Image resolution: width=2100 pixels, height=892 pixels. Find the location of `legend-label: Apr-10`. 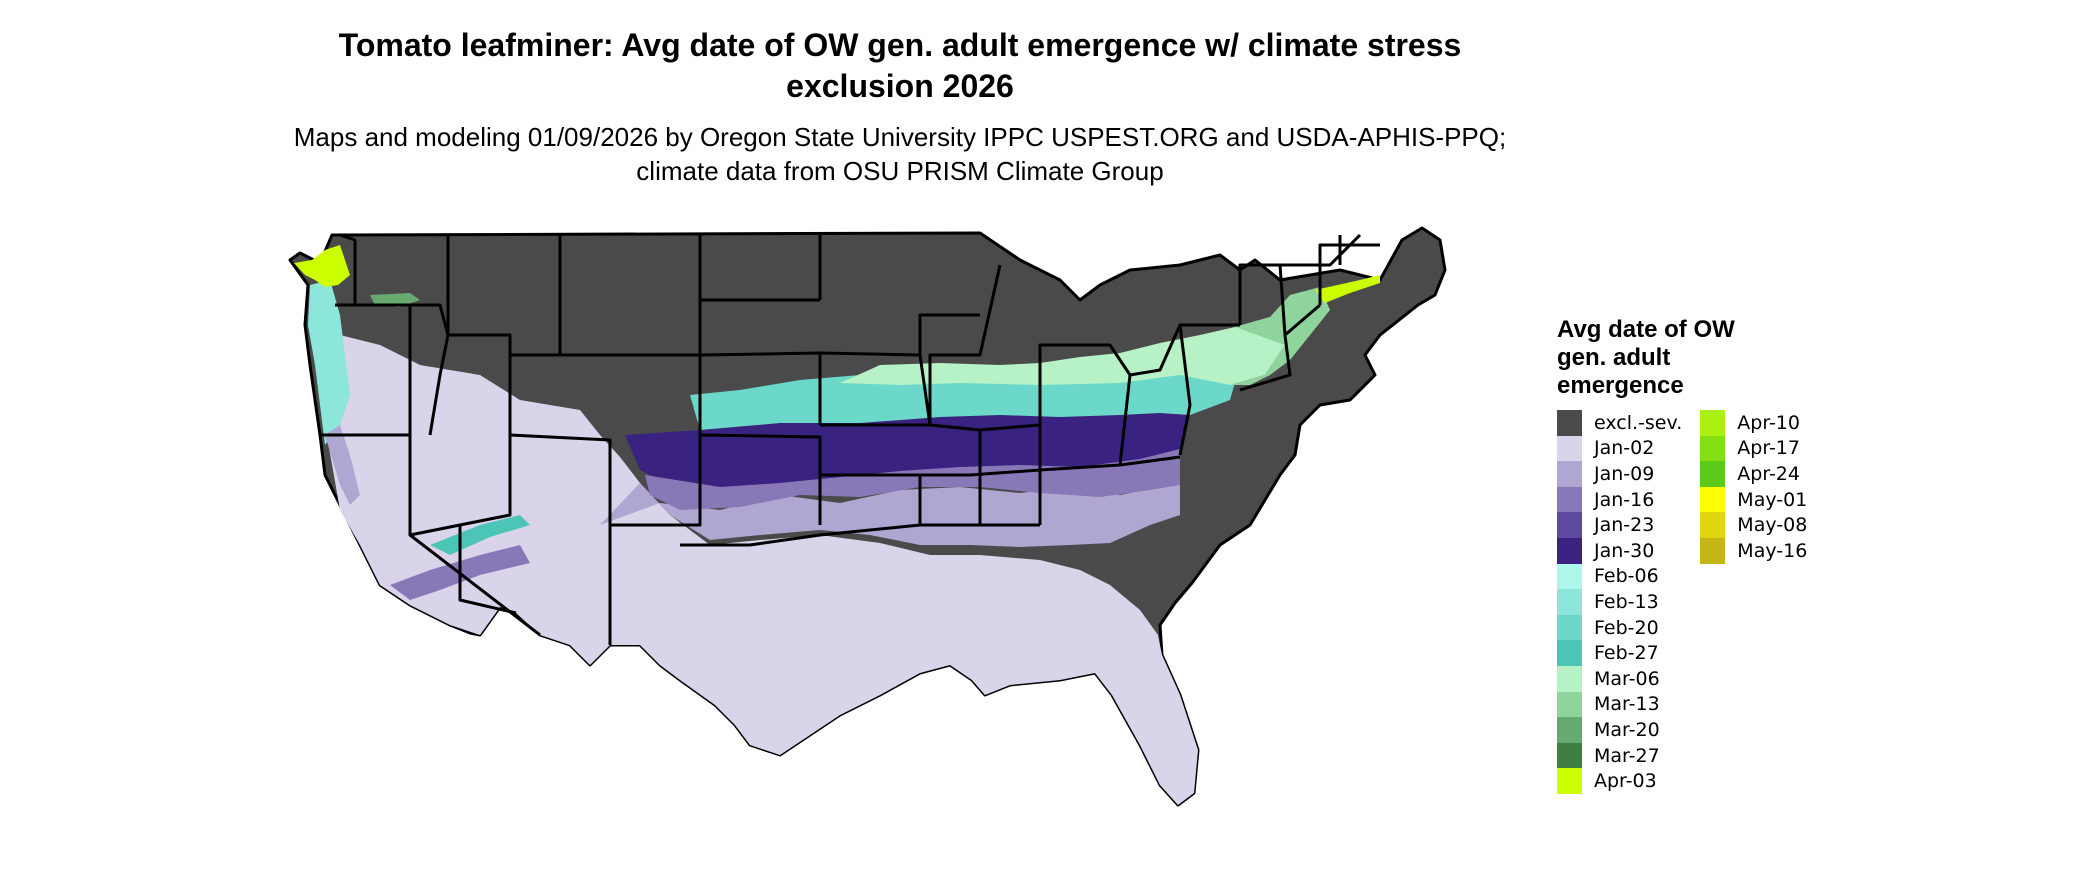

legend-label: Apr-10 is located at coordinates (1768, 422).